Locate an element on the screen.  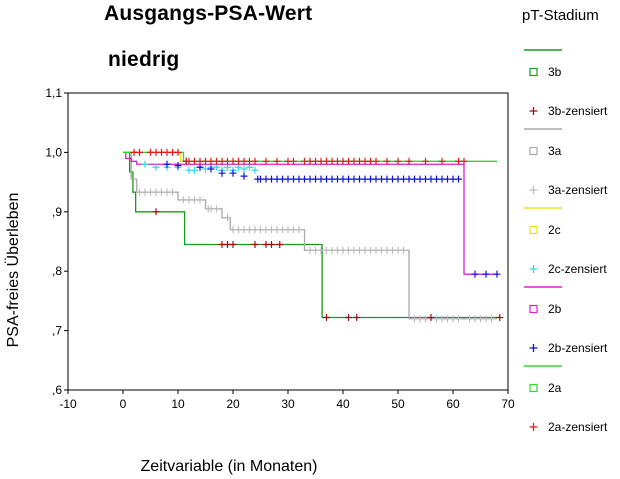
chart-subtitle: niedrig is located at coordinates (144, 59).